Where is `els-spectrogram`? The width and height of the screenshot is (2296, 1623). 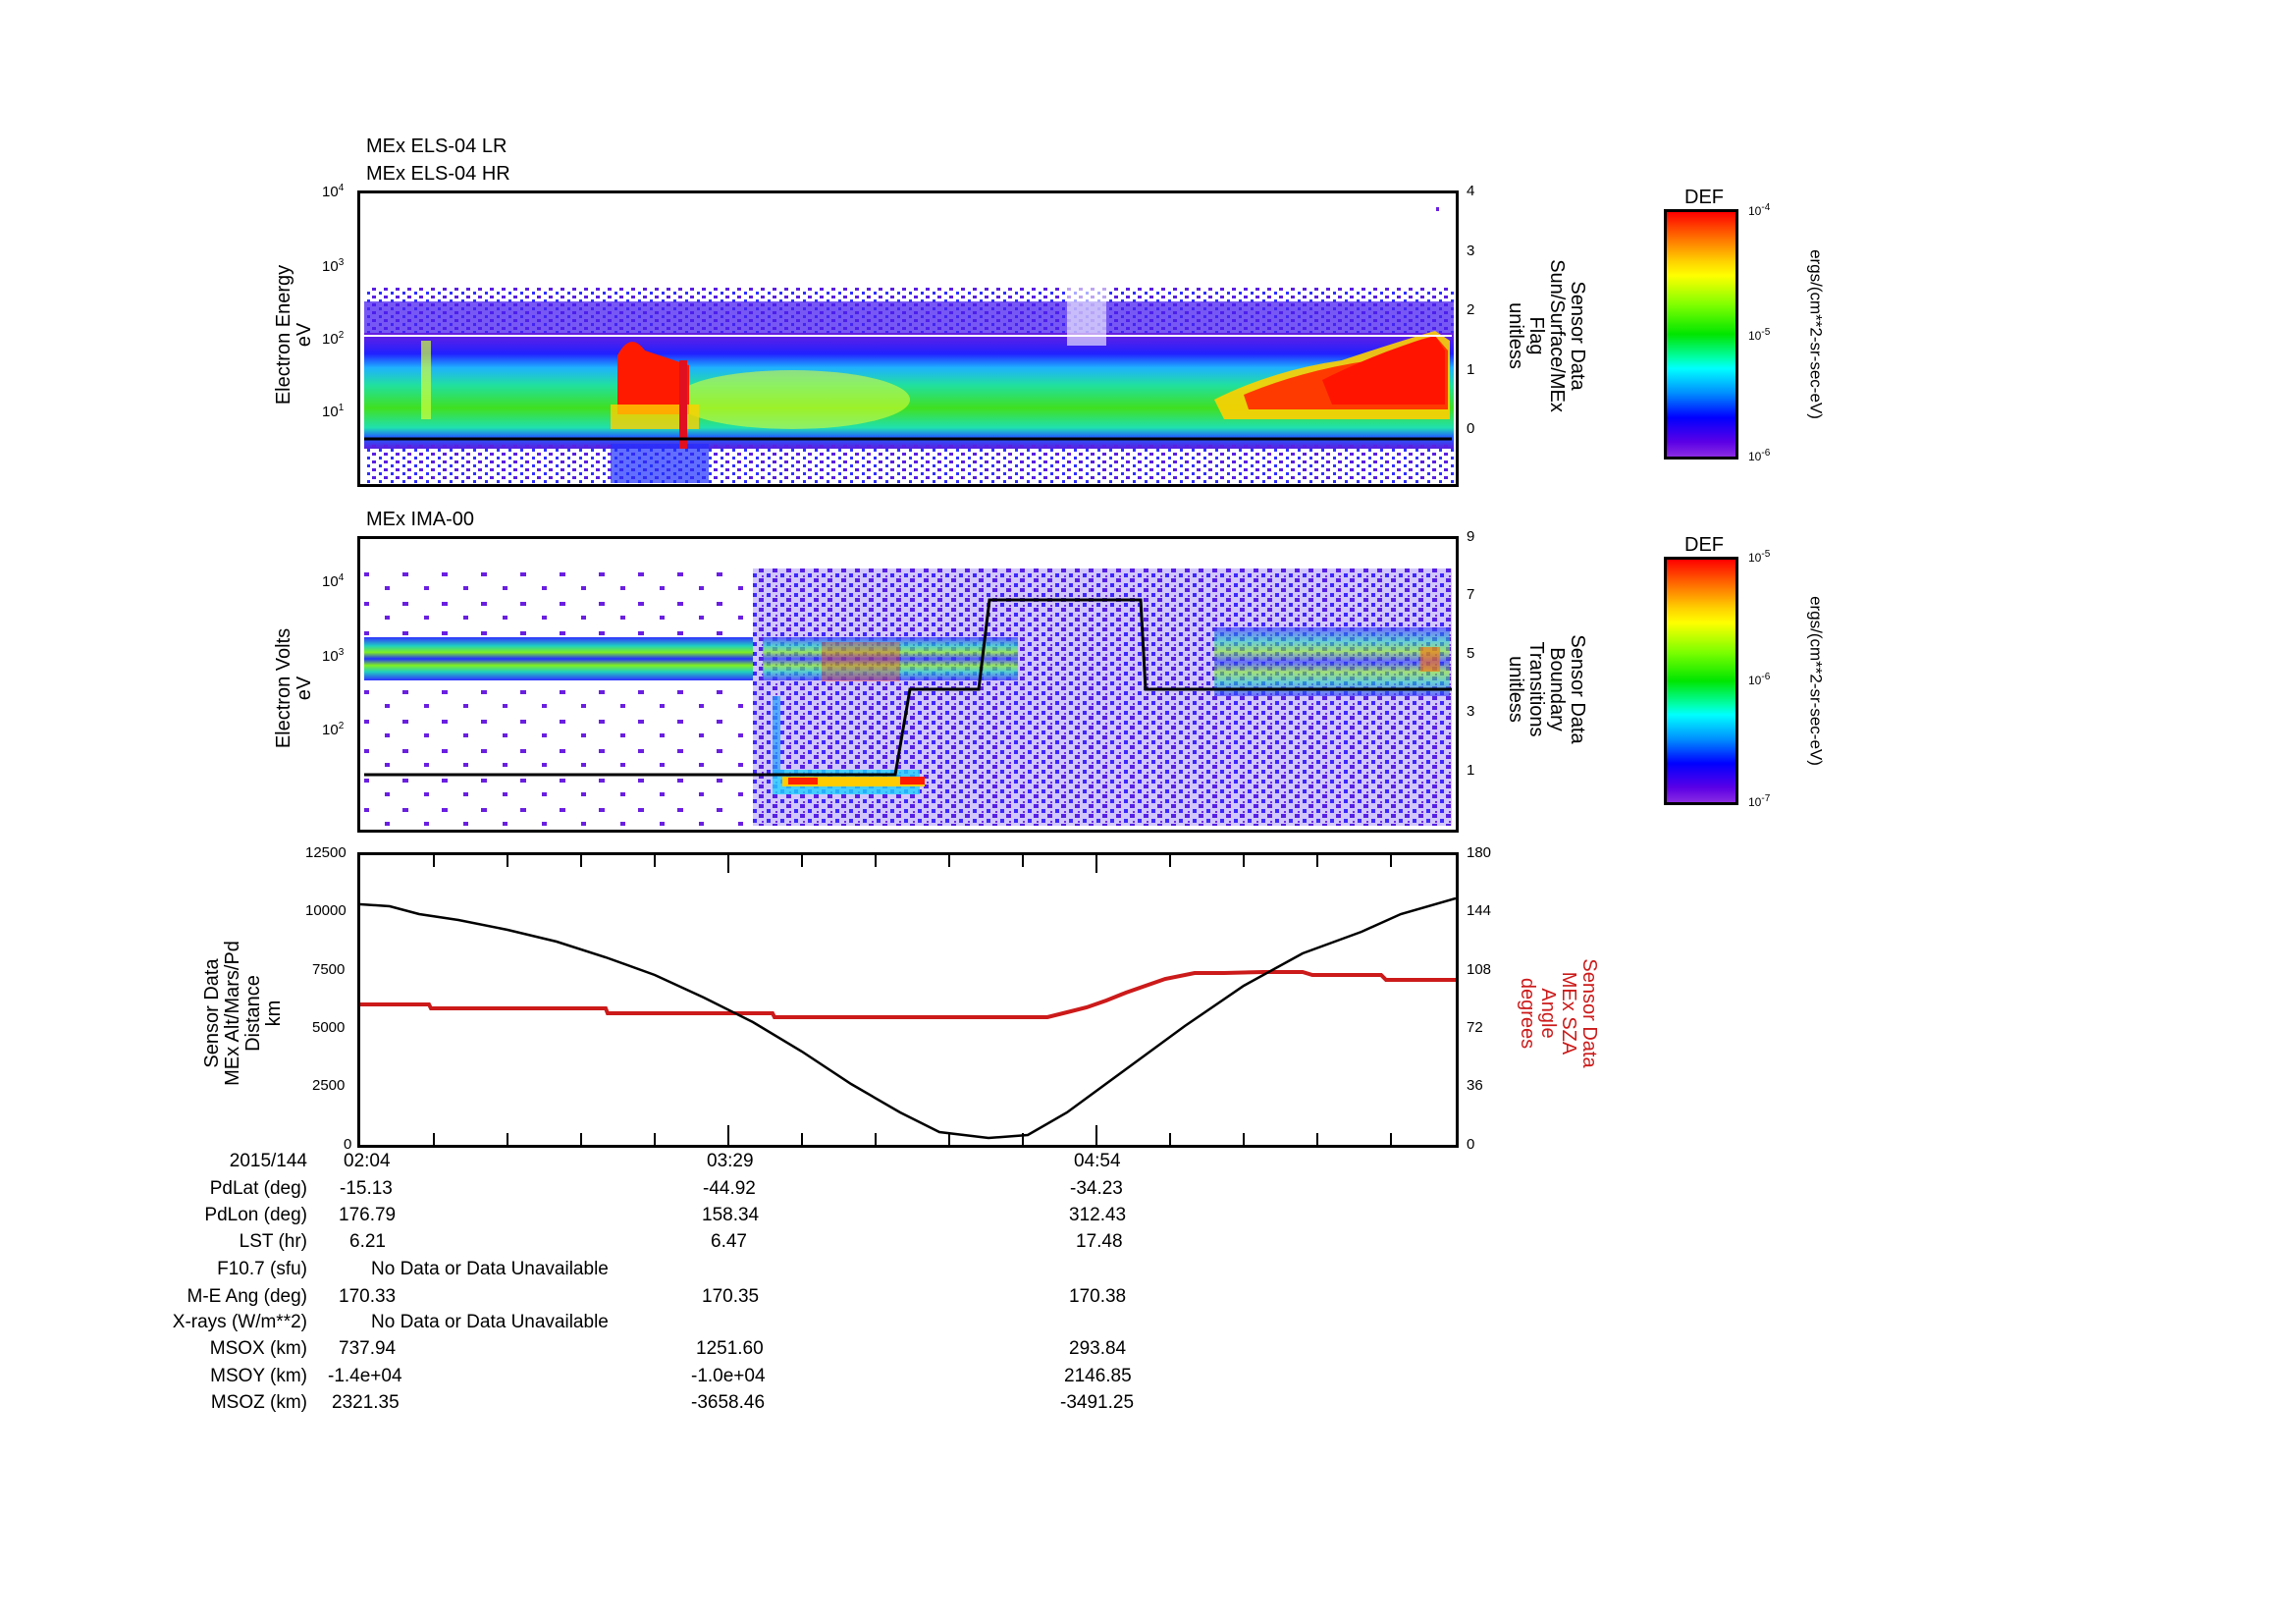
els-spectrogram is located at coordinates (908, 338).